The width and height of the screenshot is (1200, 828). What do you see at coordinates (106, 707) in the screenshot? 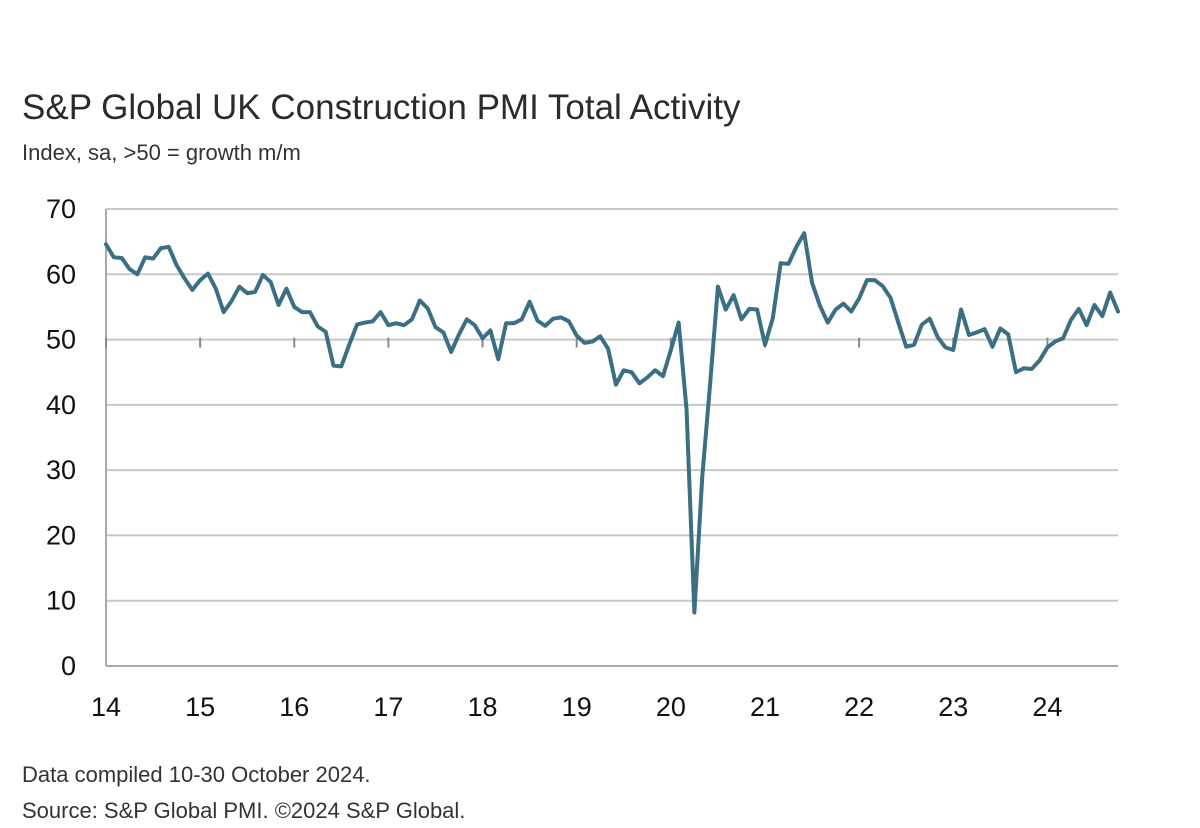
I see `x-tick-label: 14` at bounding box center [106, 707].